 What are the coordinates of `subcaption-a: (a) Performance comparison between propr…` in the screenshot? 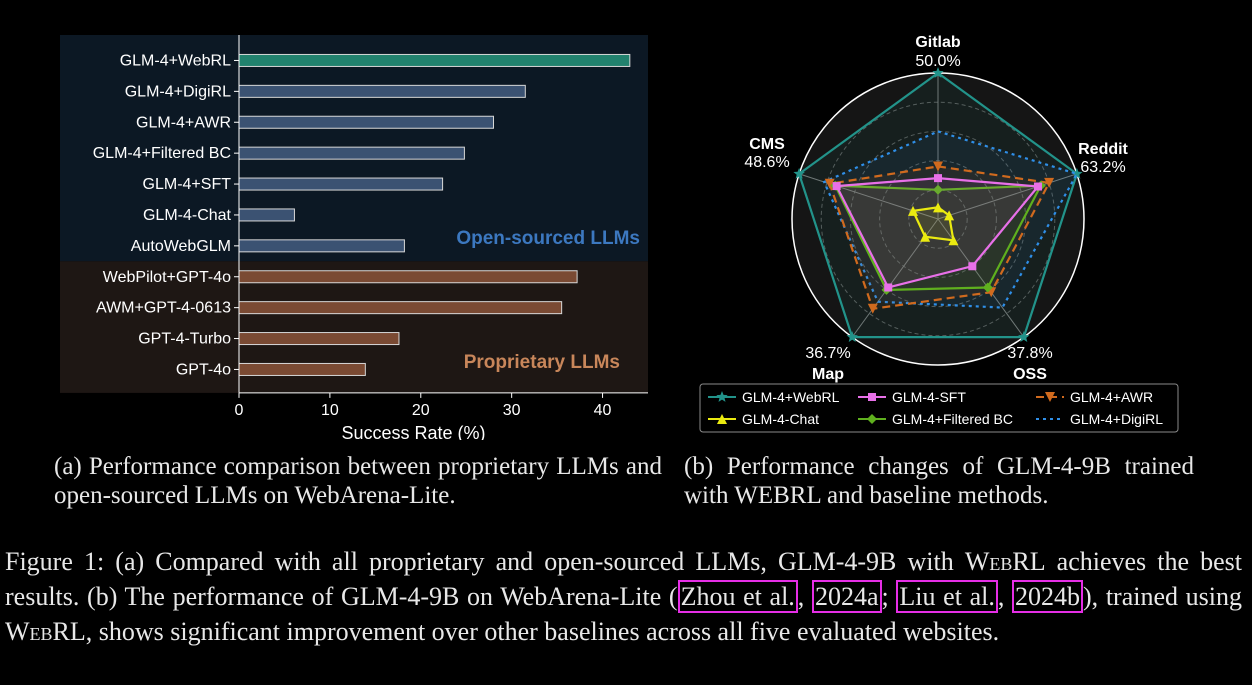 It's located at (358, 481).